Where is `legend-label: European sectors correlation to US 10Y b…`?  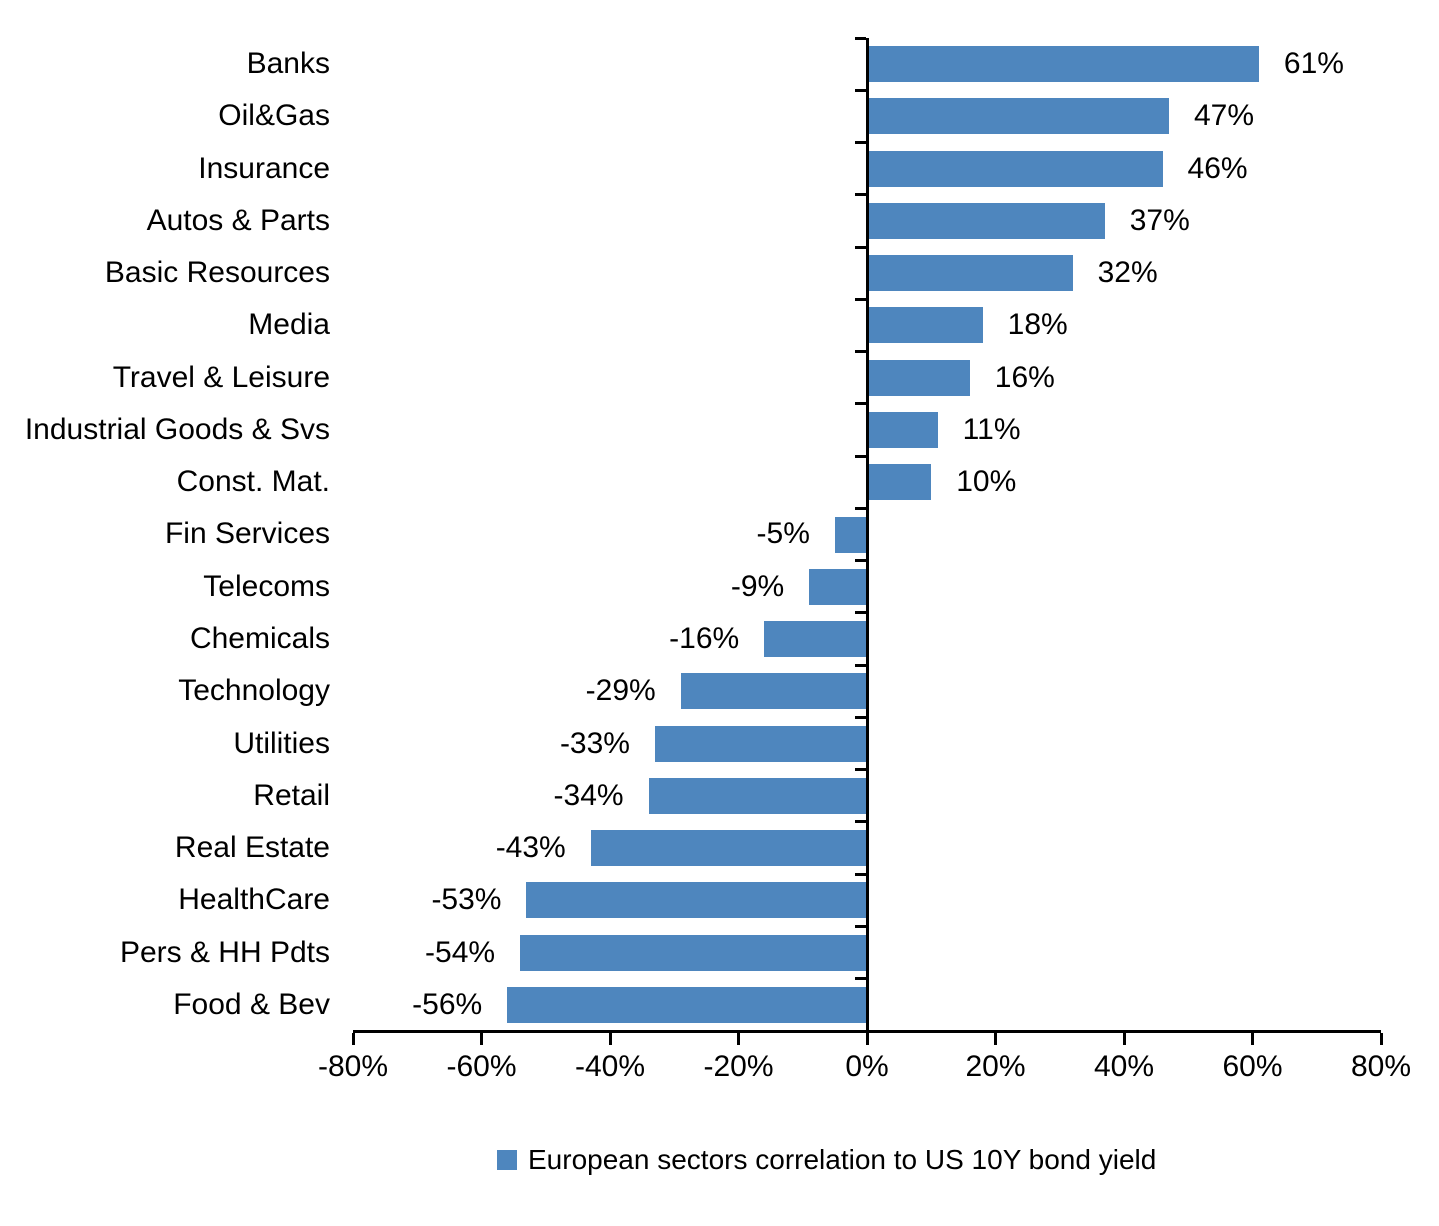 legend-label: European sectors correlation to US 10Y b… is located at coordinates (842, 1159).